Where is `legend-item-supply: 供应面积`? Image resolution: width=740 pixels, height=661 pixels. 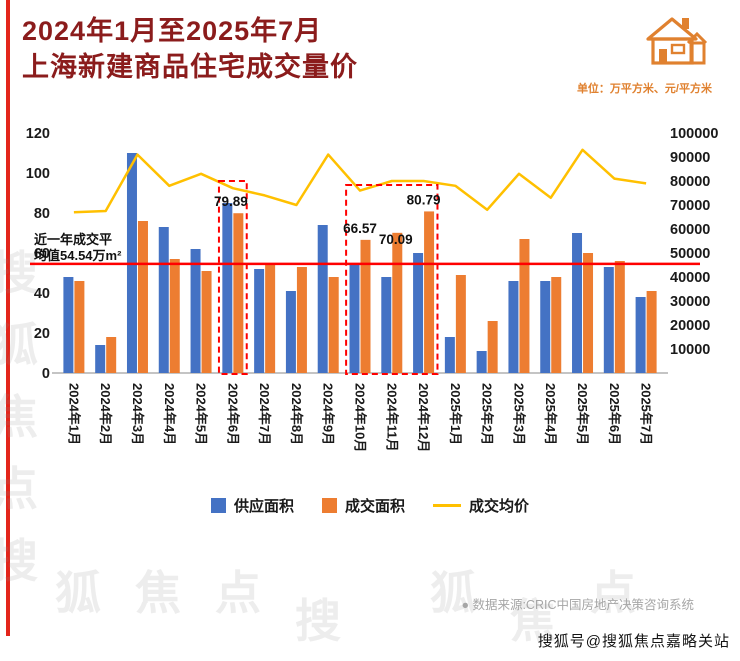 legend-item-supply: 供应面积 is located at coordinates (252, 505).